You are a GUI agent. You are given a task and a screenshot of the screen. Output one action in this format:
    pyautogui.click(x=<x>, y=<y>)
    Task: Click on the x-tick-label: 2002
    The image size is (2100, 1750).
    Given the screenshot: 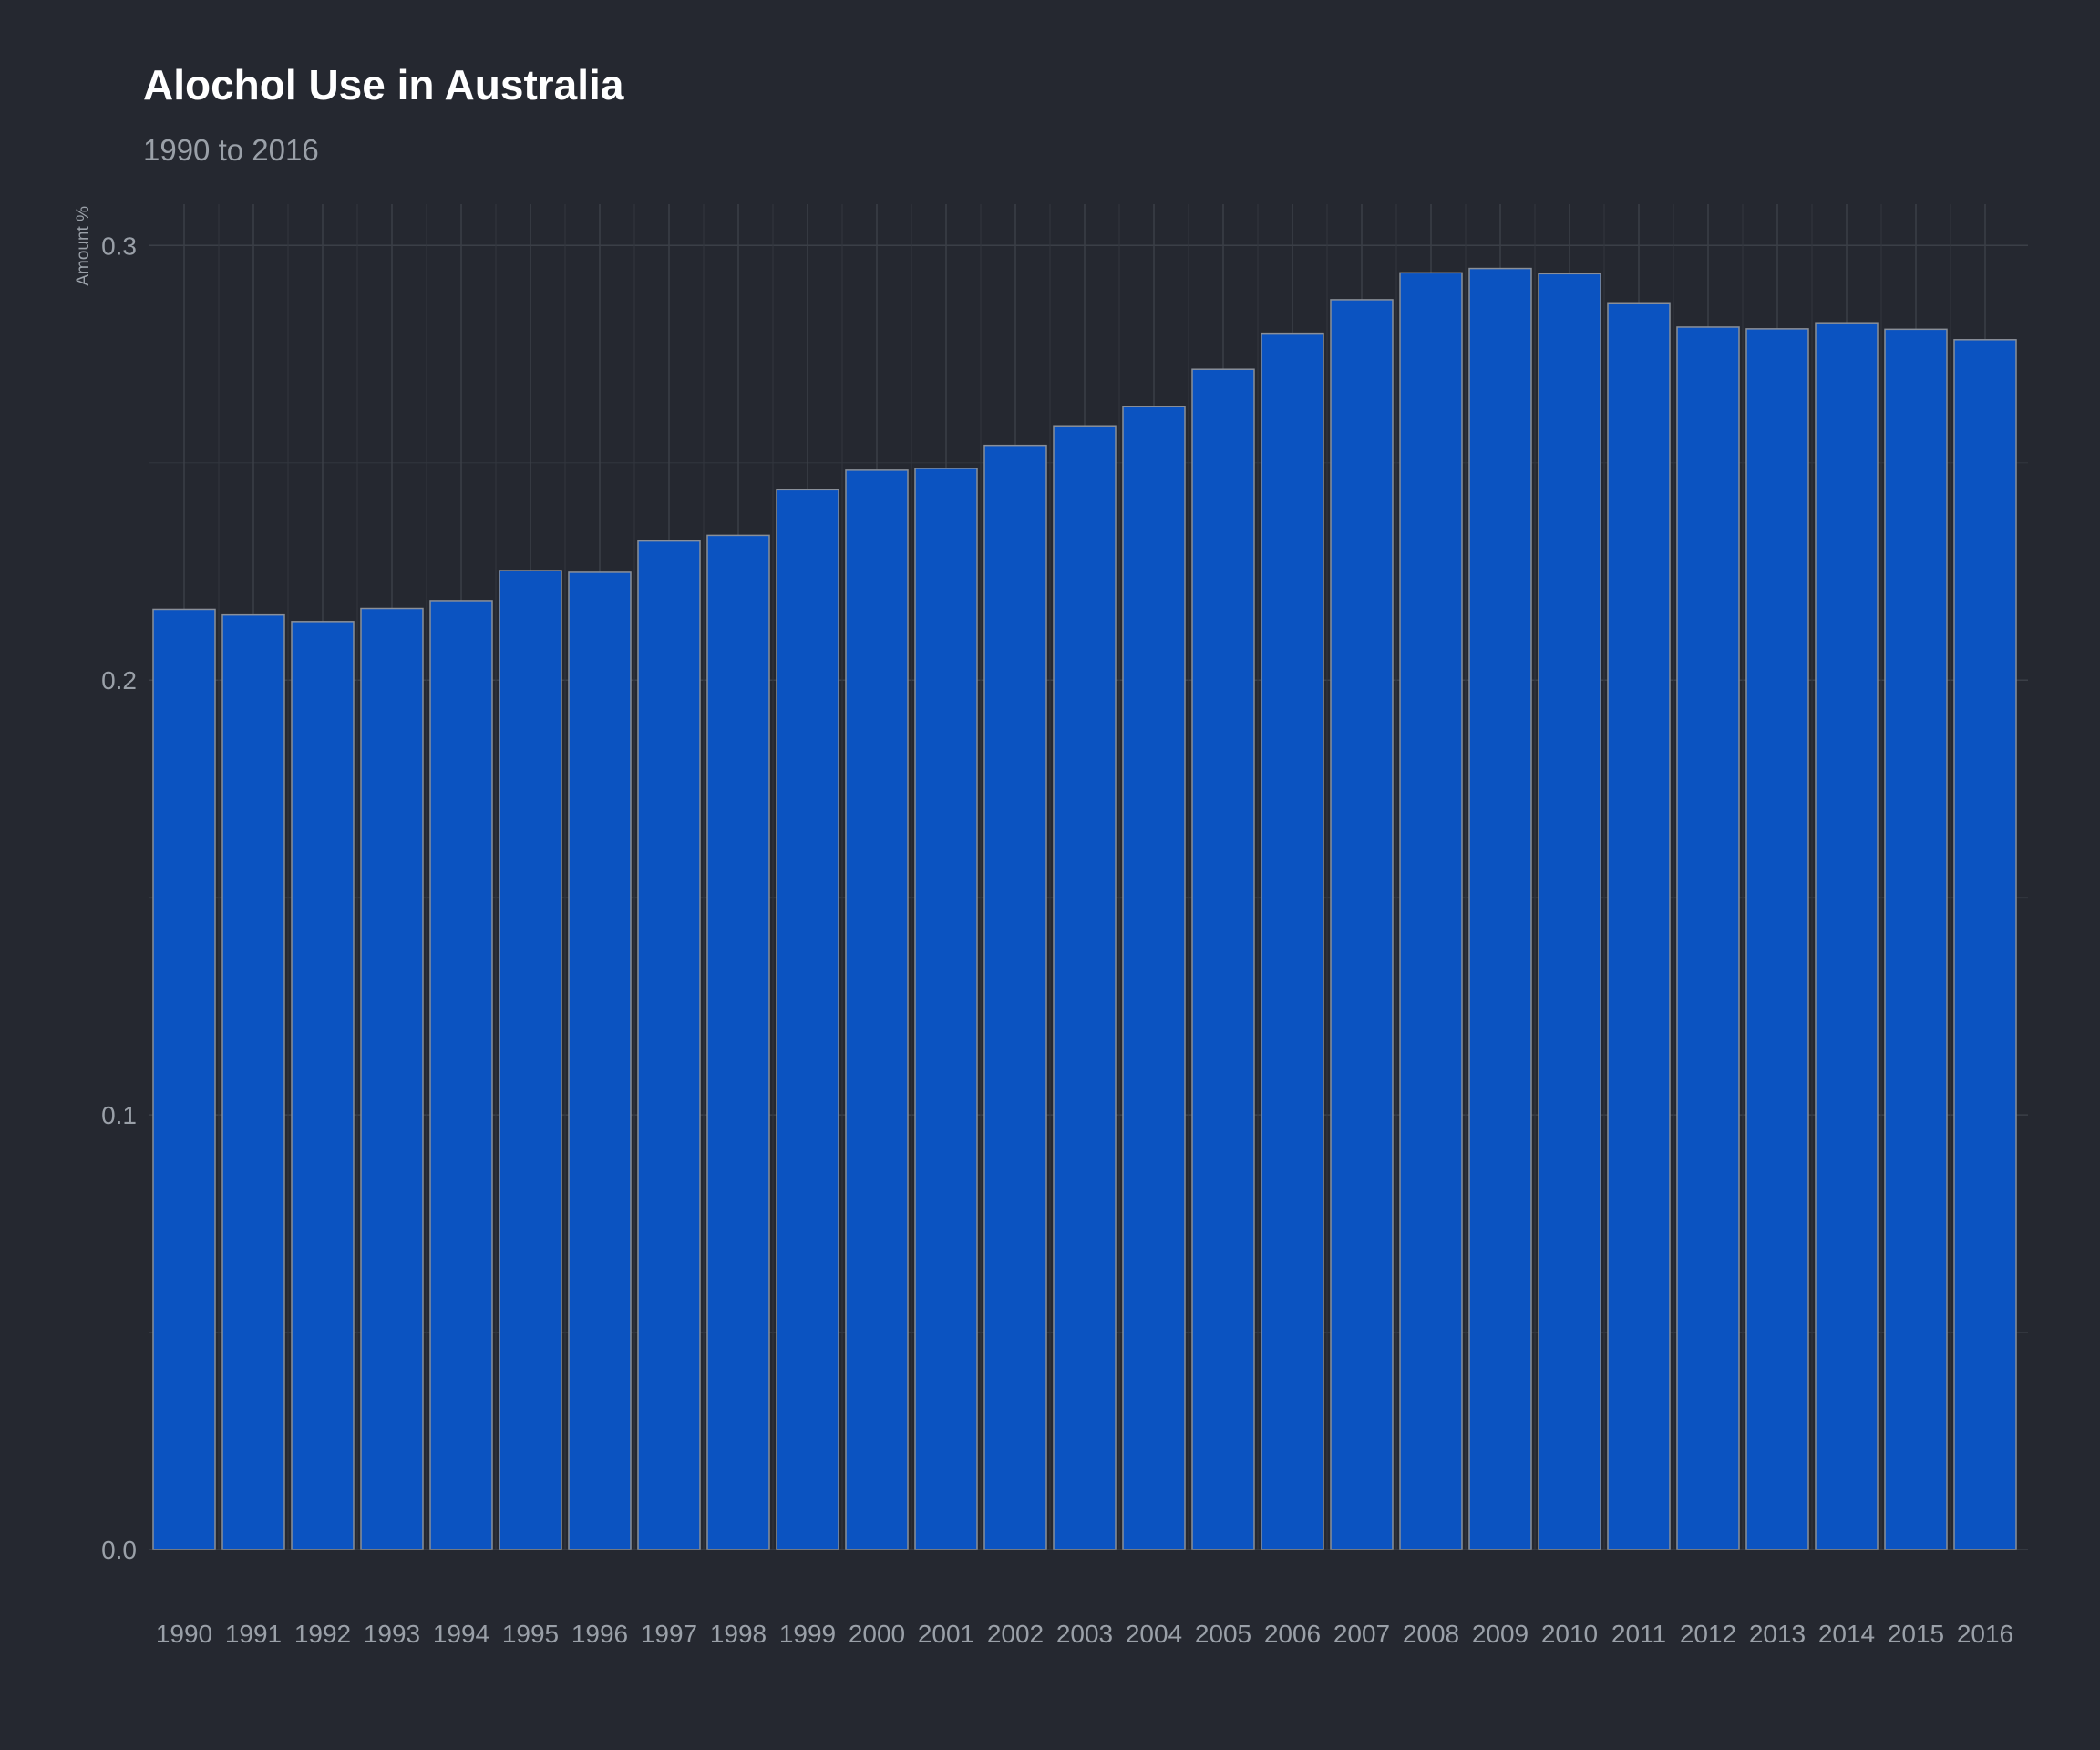 What is the action you would take?
    pyautogui.click(x=1016, y=1634)
    